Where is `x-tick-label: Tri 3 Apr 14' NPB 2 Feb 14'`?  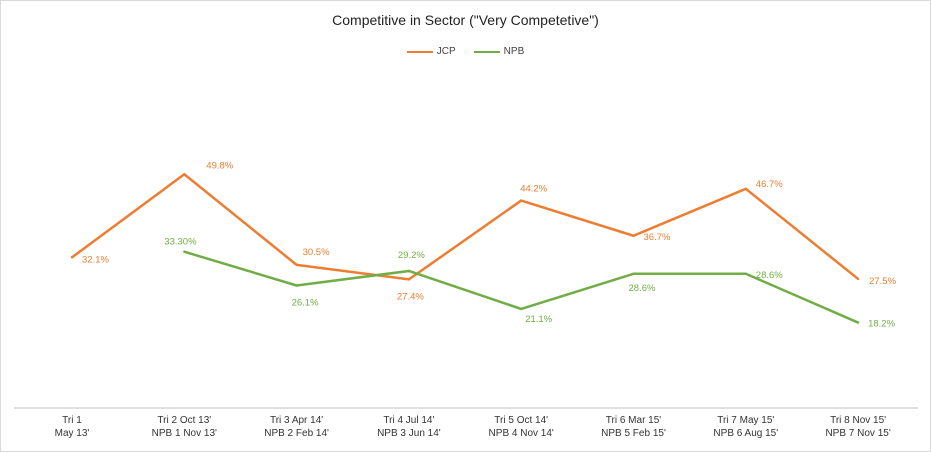
x-tick-label: Tri 3 Apr 14' NPB 2 Feb 14' is located at coordinates (296, 427).